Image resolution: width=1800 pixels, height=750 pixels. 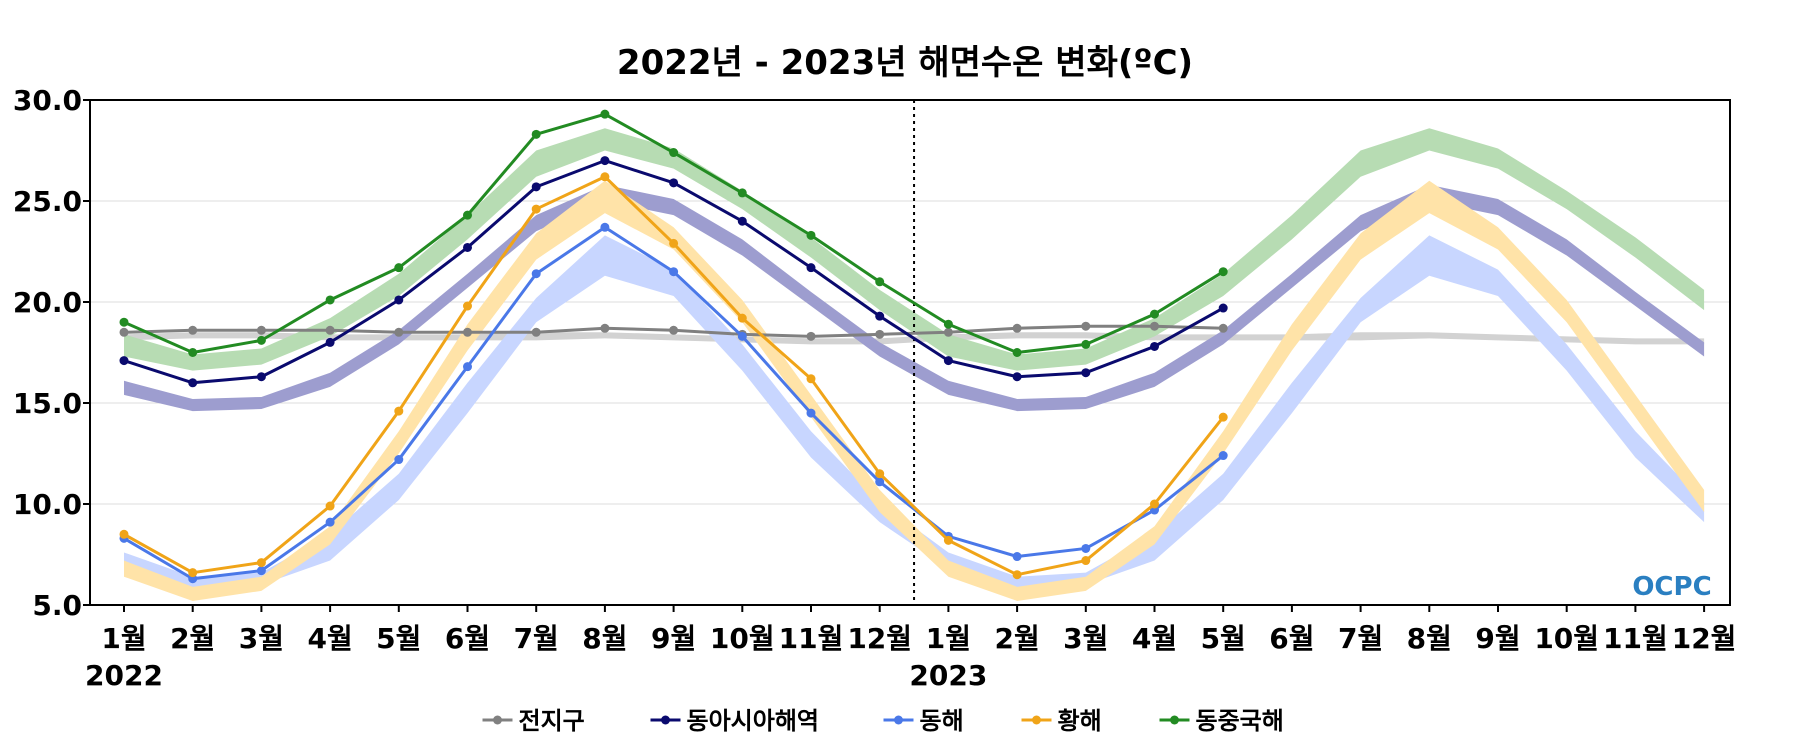 I want to click on x-tick-label: 12월, so click(x=879, y=638).